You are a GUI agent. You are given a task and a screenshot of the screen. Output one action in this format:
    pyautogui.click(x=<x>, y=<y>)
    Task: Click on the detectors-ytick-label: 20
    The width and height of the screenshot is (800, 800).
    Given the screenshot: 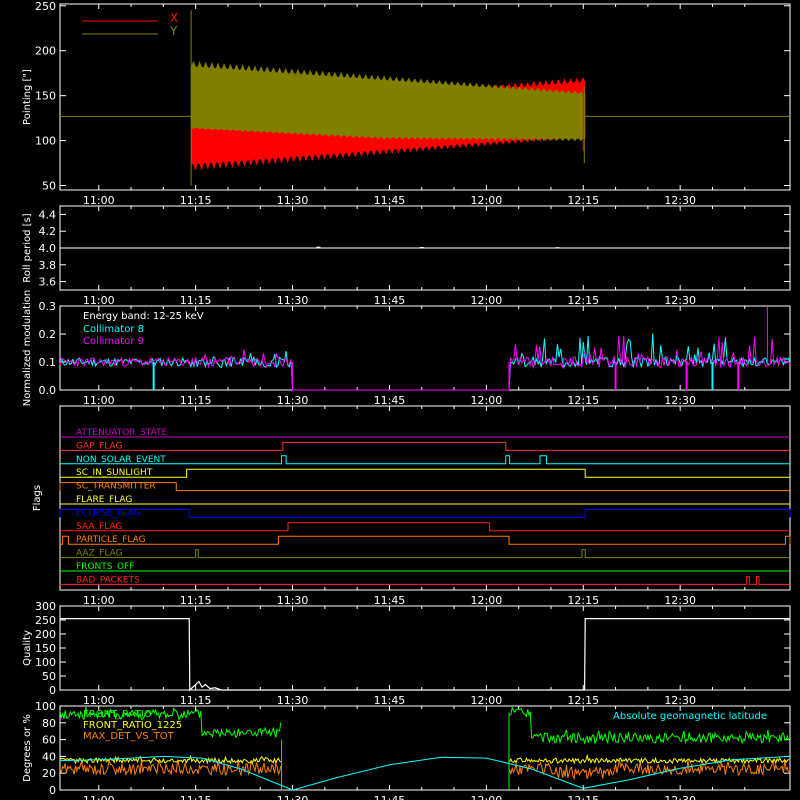 What is the action you would take?
    pyautogui.click(x=49, y=773)
    